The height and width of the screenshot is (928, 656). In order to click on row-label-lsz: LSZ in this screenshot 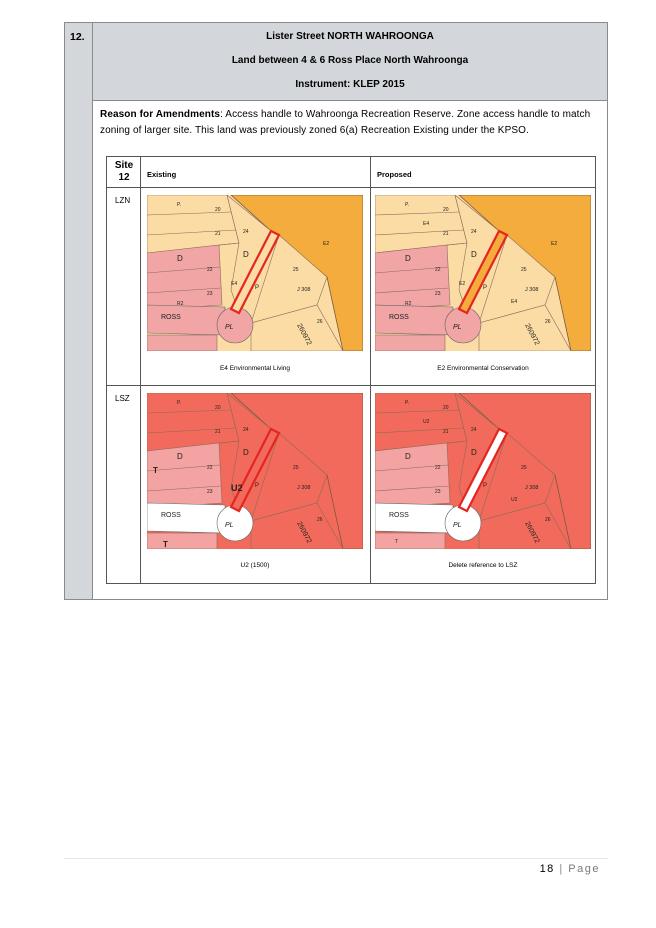, I will do `click(122, 398)`.